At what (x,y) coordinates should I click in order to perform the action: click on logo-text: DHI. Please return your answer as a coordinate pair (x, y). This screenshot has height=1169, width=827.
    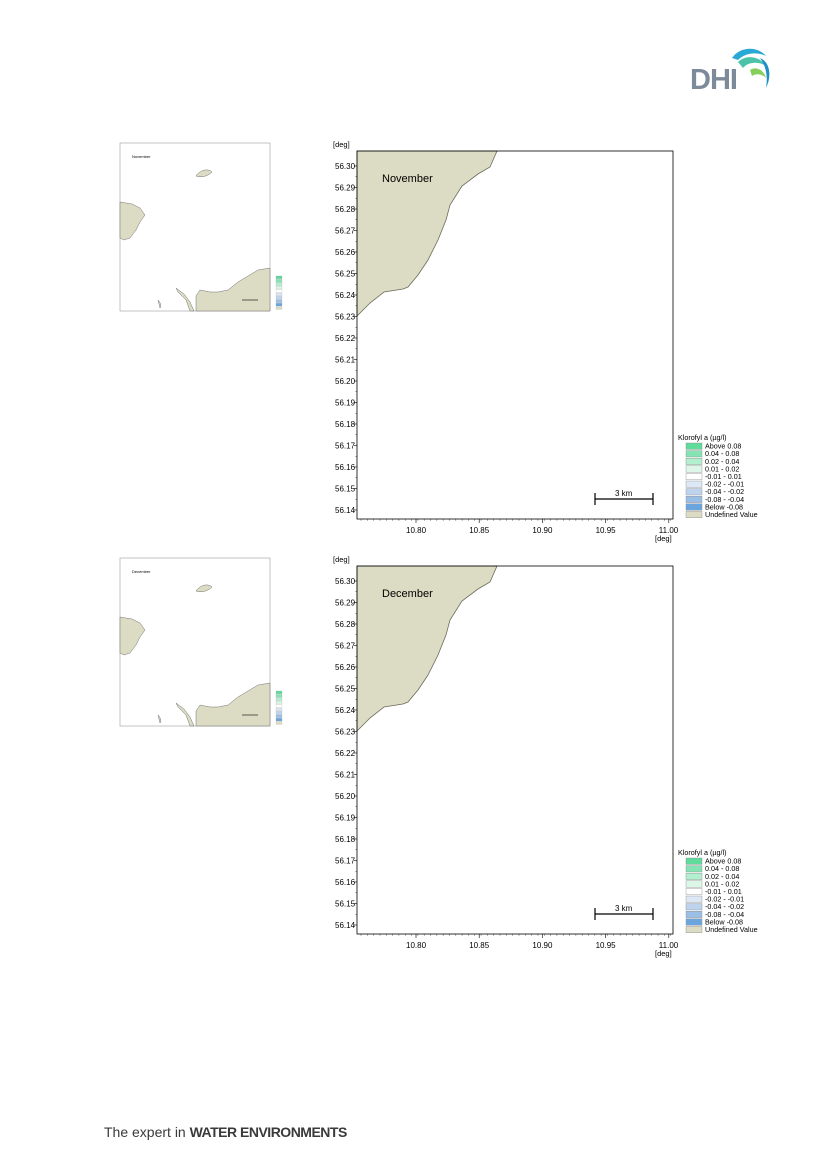
    Looking at the image, I should click on (714, 80).